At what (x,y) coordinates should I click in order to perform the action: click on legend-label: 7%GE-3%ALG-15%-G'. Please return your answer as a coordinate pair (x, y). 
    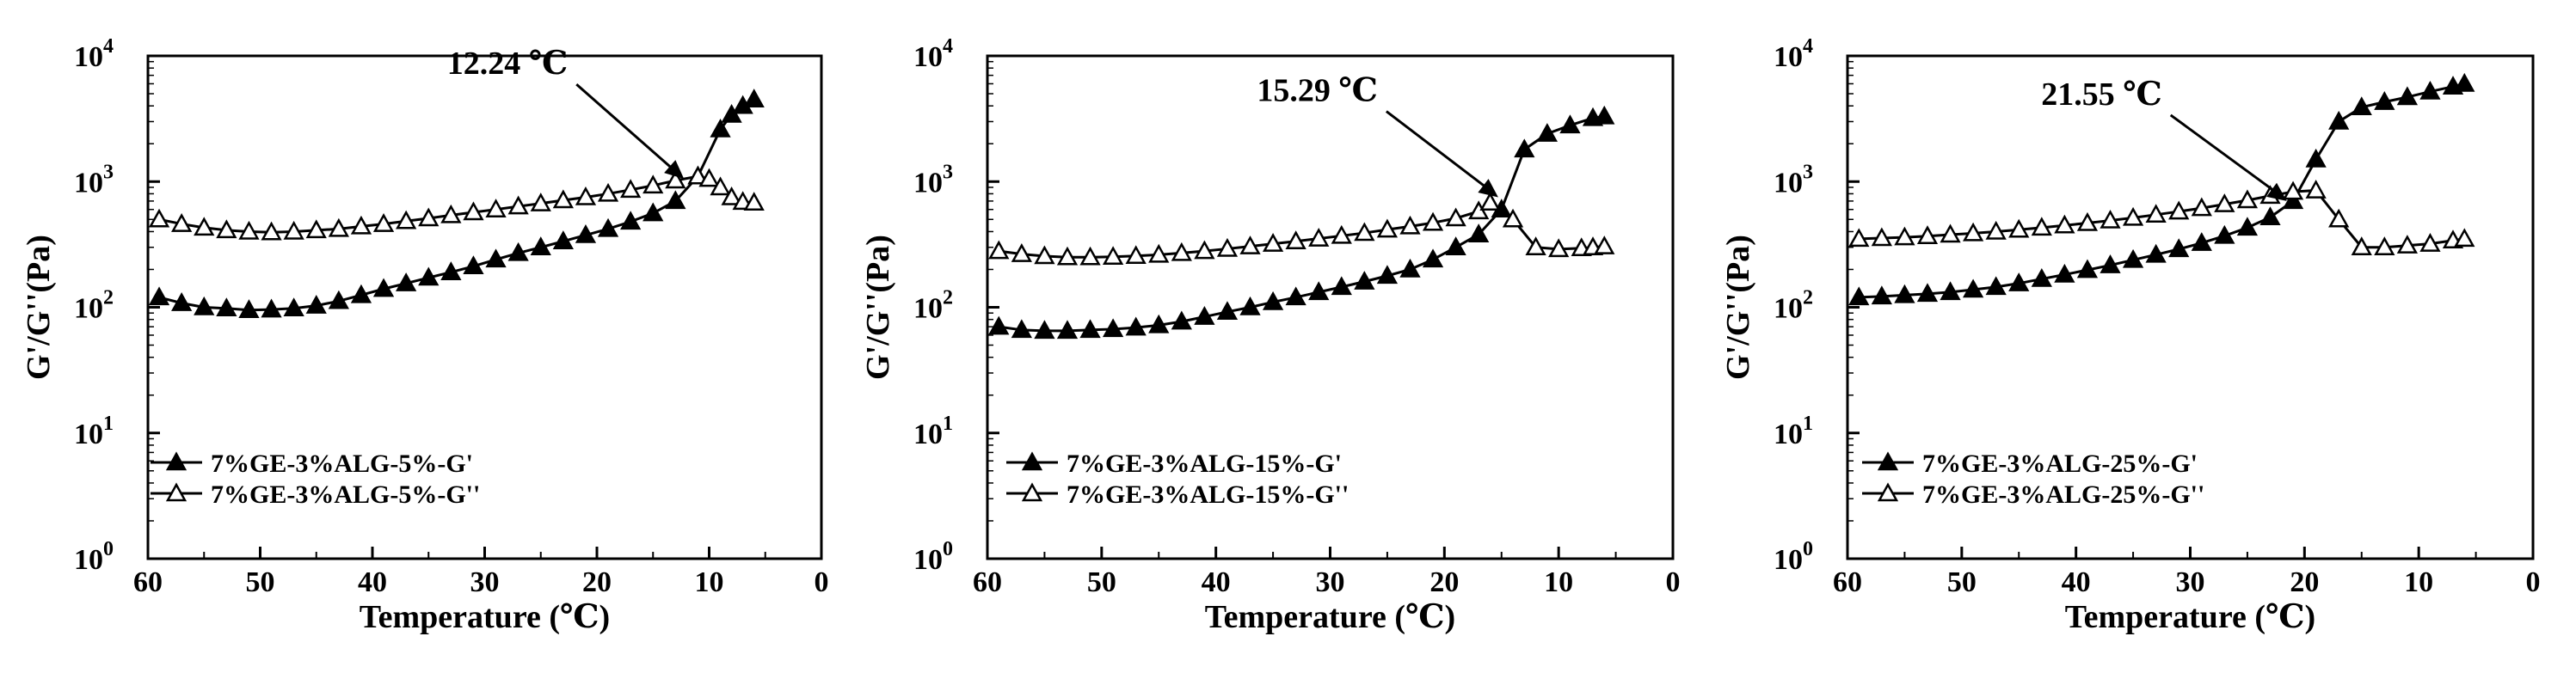
    Looking at the image, I should click on (1204, 464).